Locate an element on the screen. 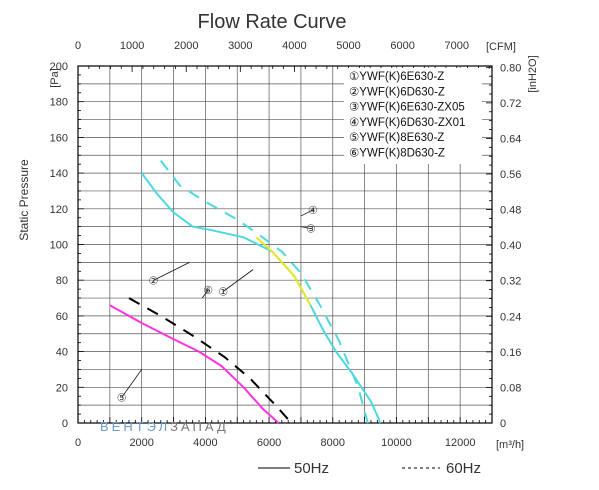 Image resolution: width=599 pixels, height=490 pixels. watermark: ВЕНТЭЛЗАПАД is located at coordinates (164, 426).